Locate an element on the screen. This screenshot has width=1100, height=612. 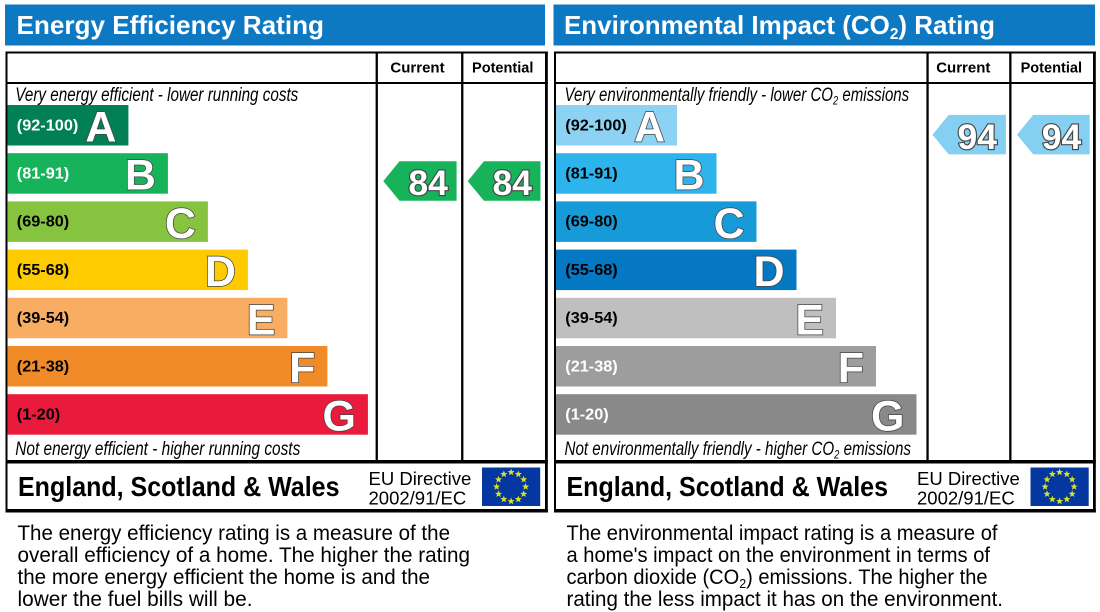
svg-text:Environmental Impact (CO2) Rat: Environmental Impact (CO2) Rating is located at coordinates (779, 26).